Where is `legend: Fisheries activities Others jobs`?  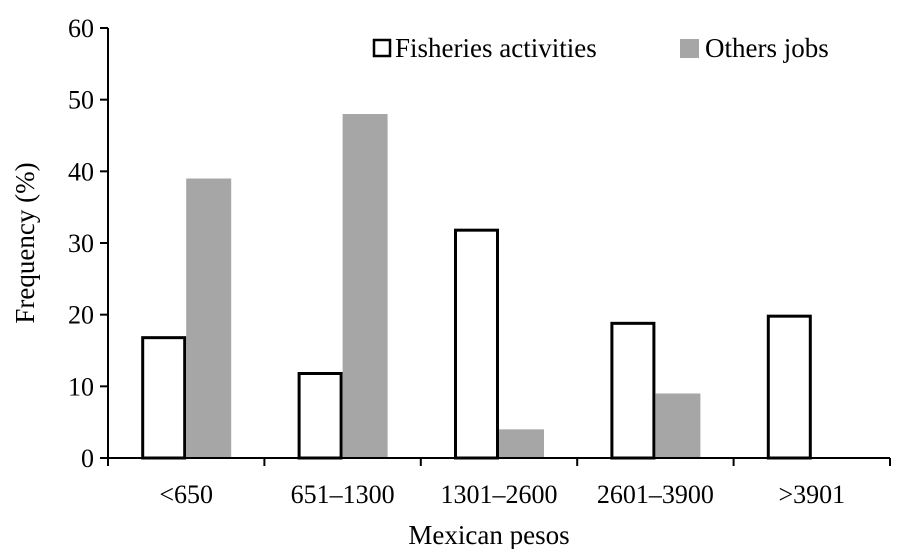
legend: Fisheries activities Others jobs is located at coordinates (600, 48).